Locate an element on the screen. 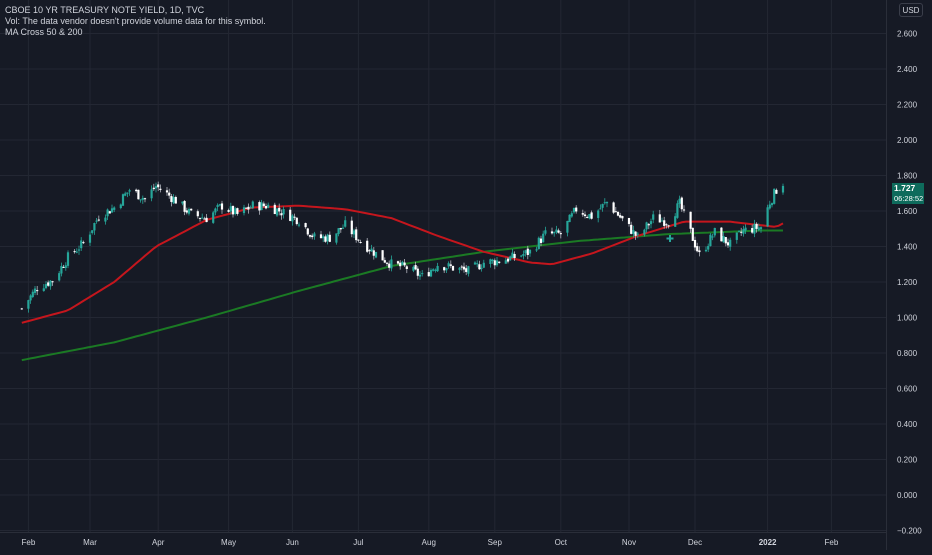  y-tick-label: 1.600 is located at coordinates (907, 211).